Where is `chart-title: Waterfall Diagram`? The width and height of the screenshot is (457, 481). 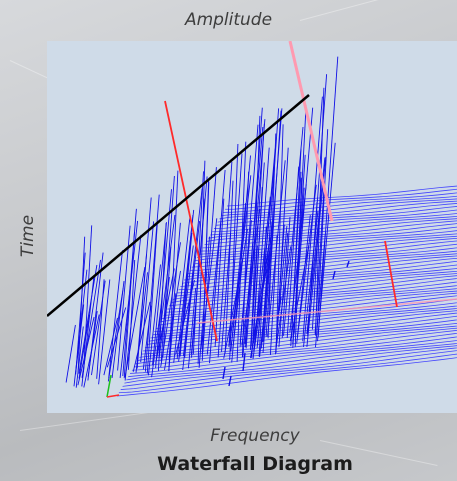
chart-title: Waterfall Diagram is located at coordinates (255, 464).